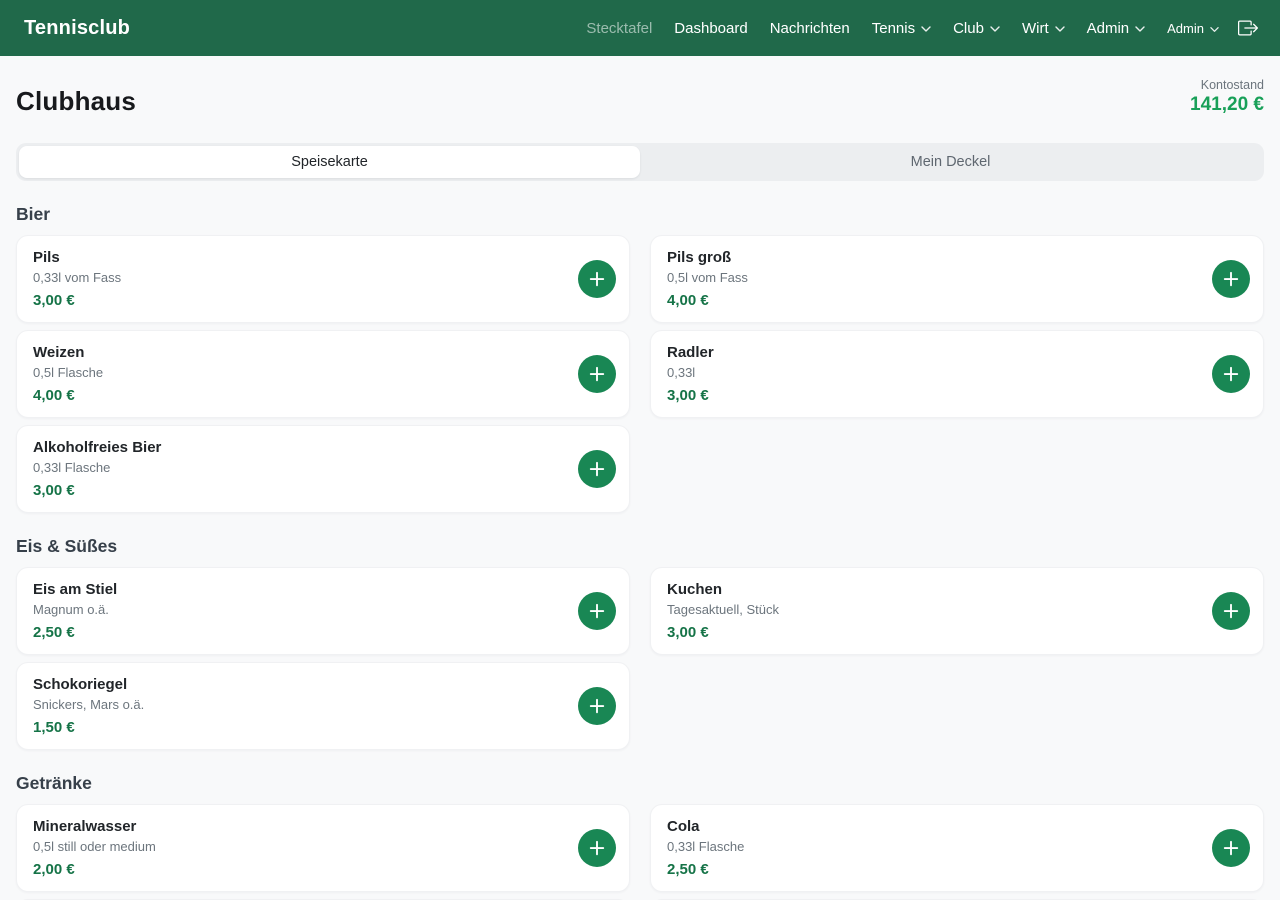  Describe the element at coordinates (68, 372) in the screenshot. I see `item-description: 0,5l Flasche` at that location.